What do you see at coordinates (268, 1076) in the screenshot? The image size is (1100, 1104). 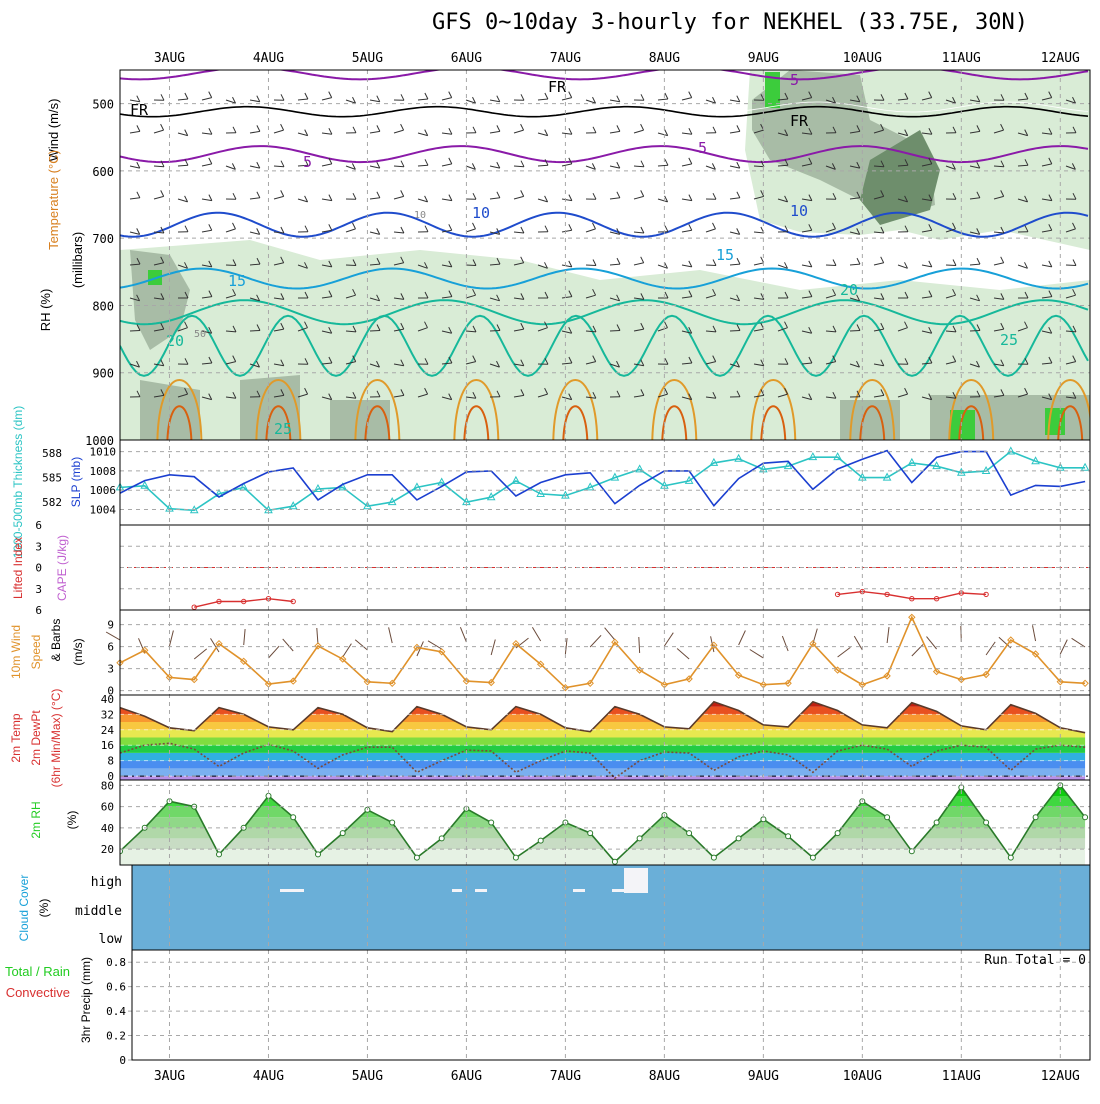 I see `time-label-bottom: 4AUG` at bounding box center [268, 1076].